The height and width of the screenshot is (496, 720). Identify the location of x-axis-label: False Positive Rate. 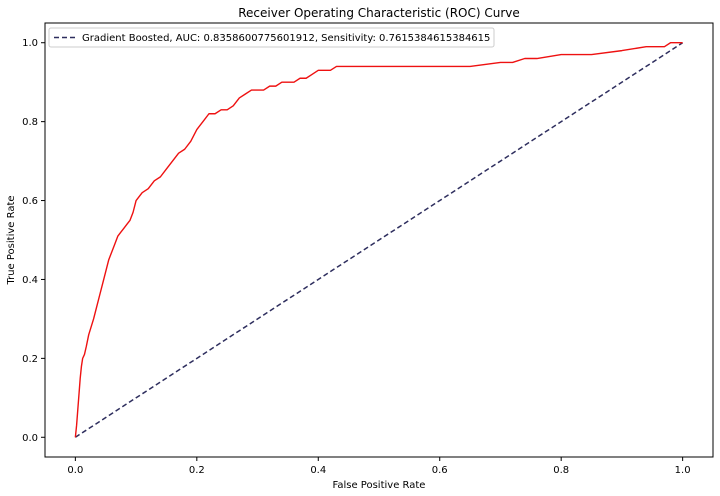
(379, 485).